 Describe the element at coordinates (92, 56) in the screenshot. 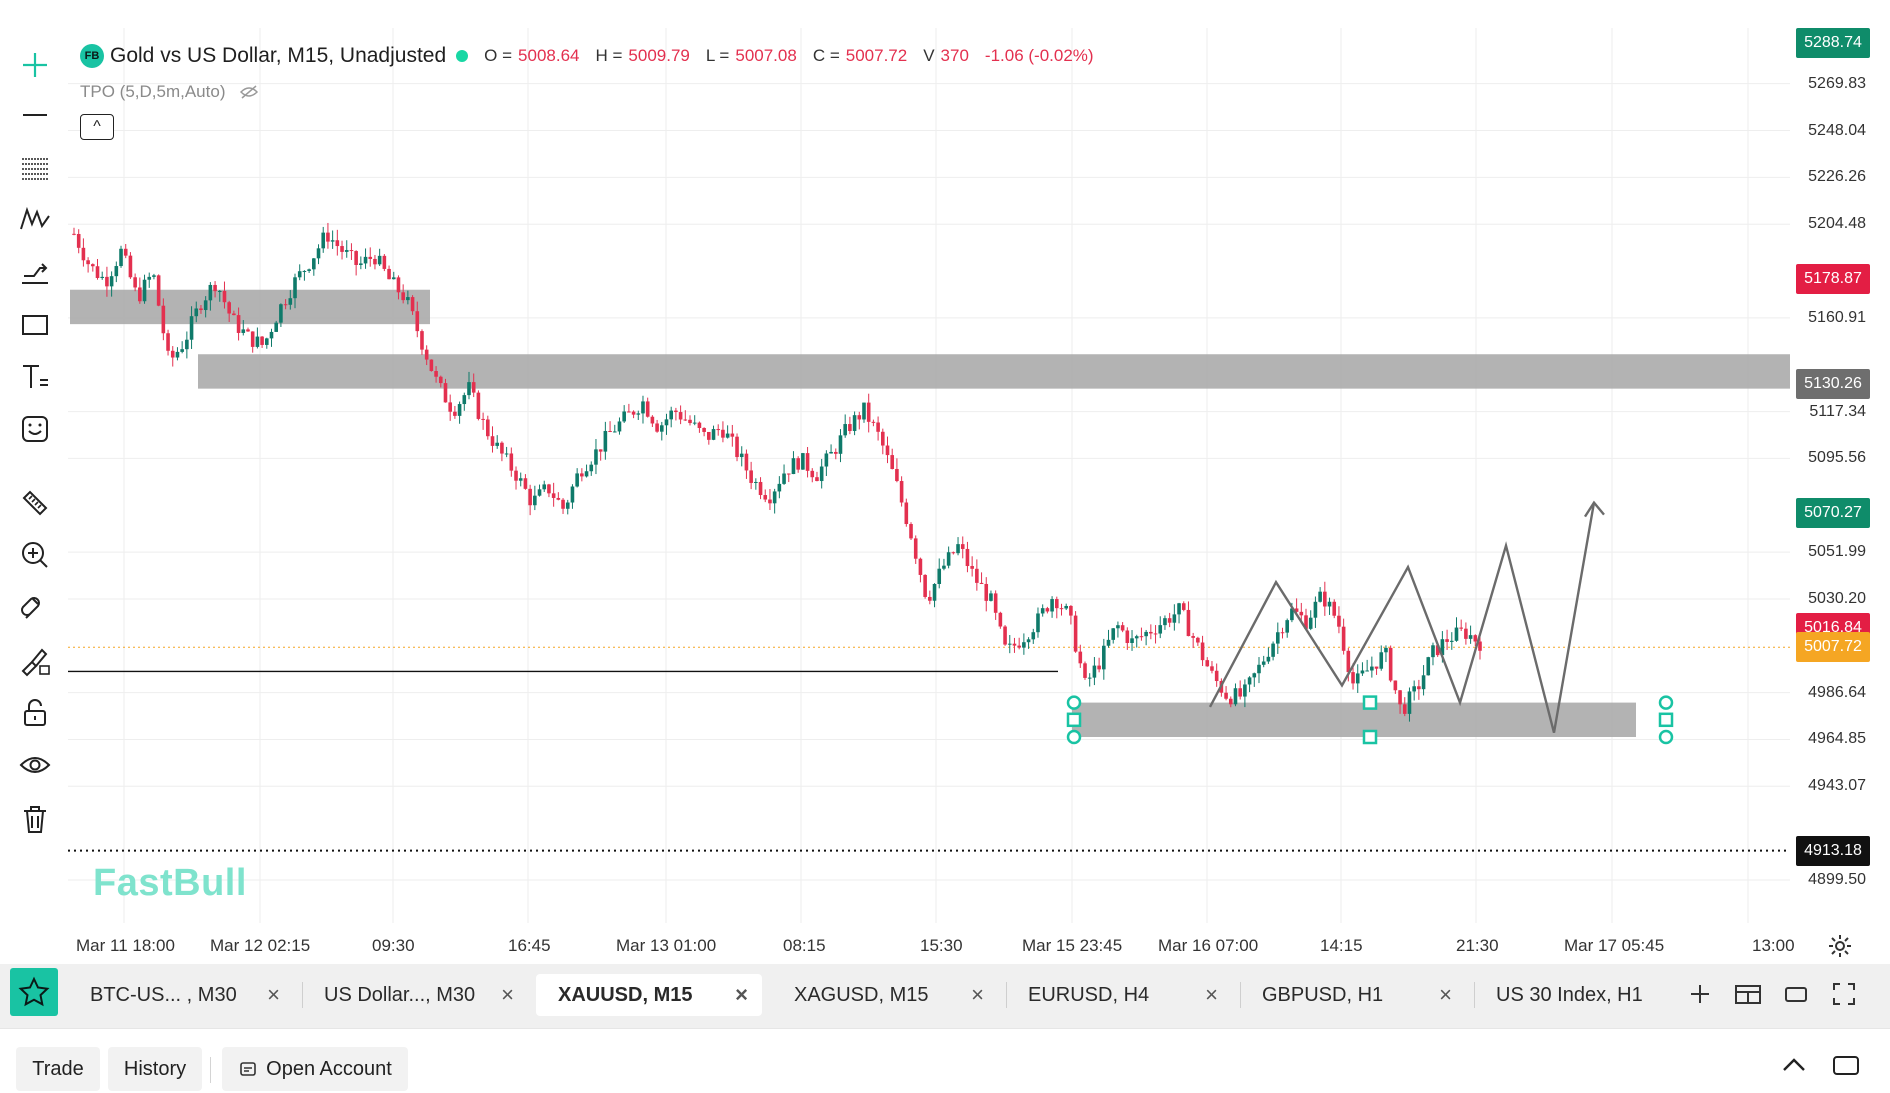

I see `fastbull-badge-icon: FB` at that location.